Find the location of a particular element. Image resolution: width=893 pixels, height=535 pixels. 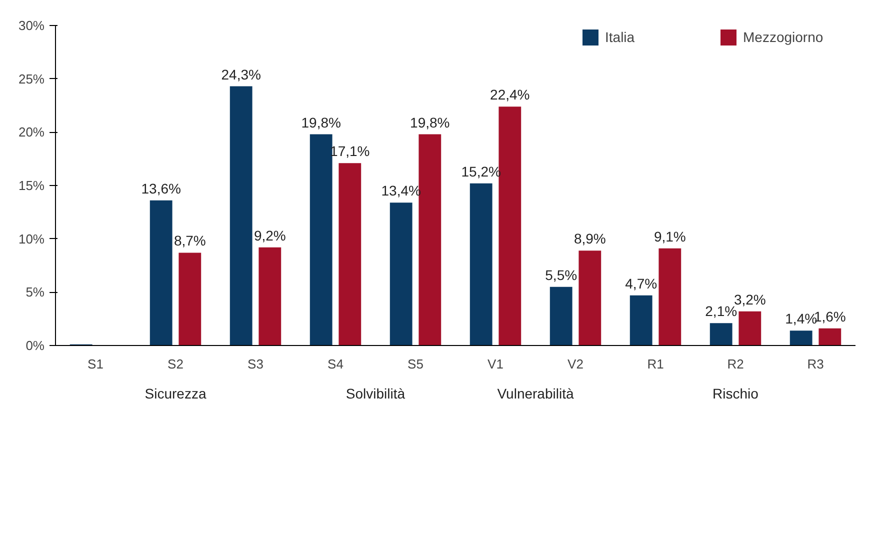

x-tick-label: S3 is located at coordinates (256, 364).